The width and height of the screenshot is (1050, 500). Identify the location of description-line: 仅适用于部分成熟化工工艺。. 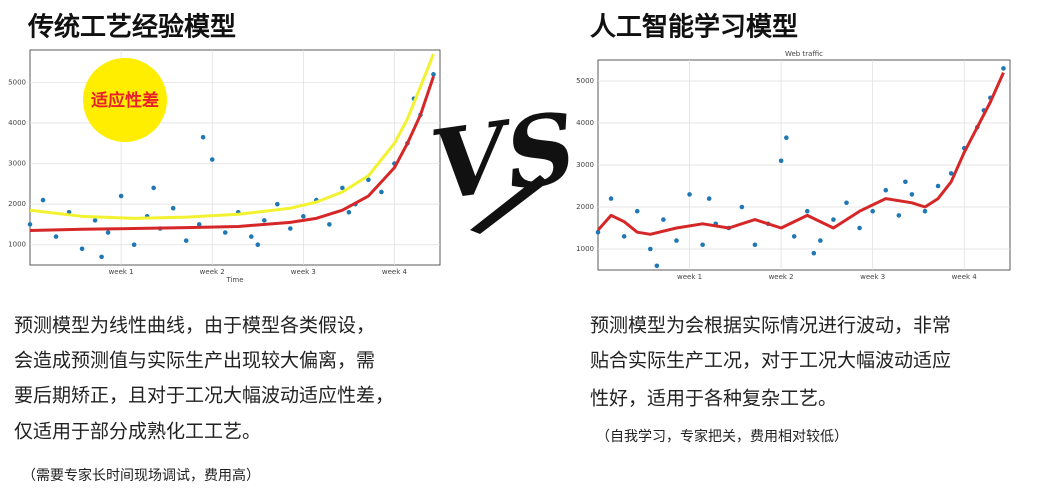
(137, 432).